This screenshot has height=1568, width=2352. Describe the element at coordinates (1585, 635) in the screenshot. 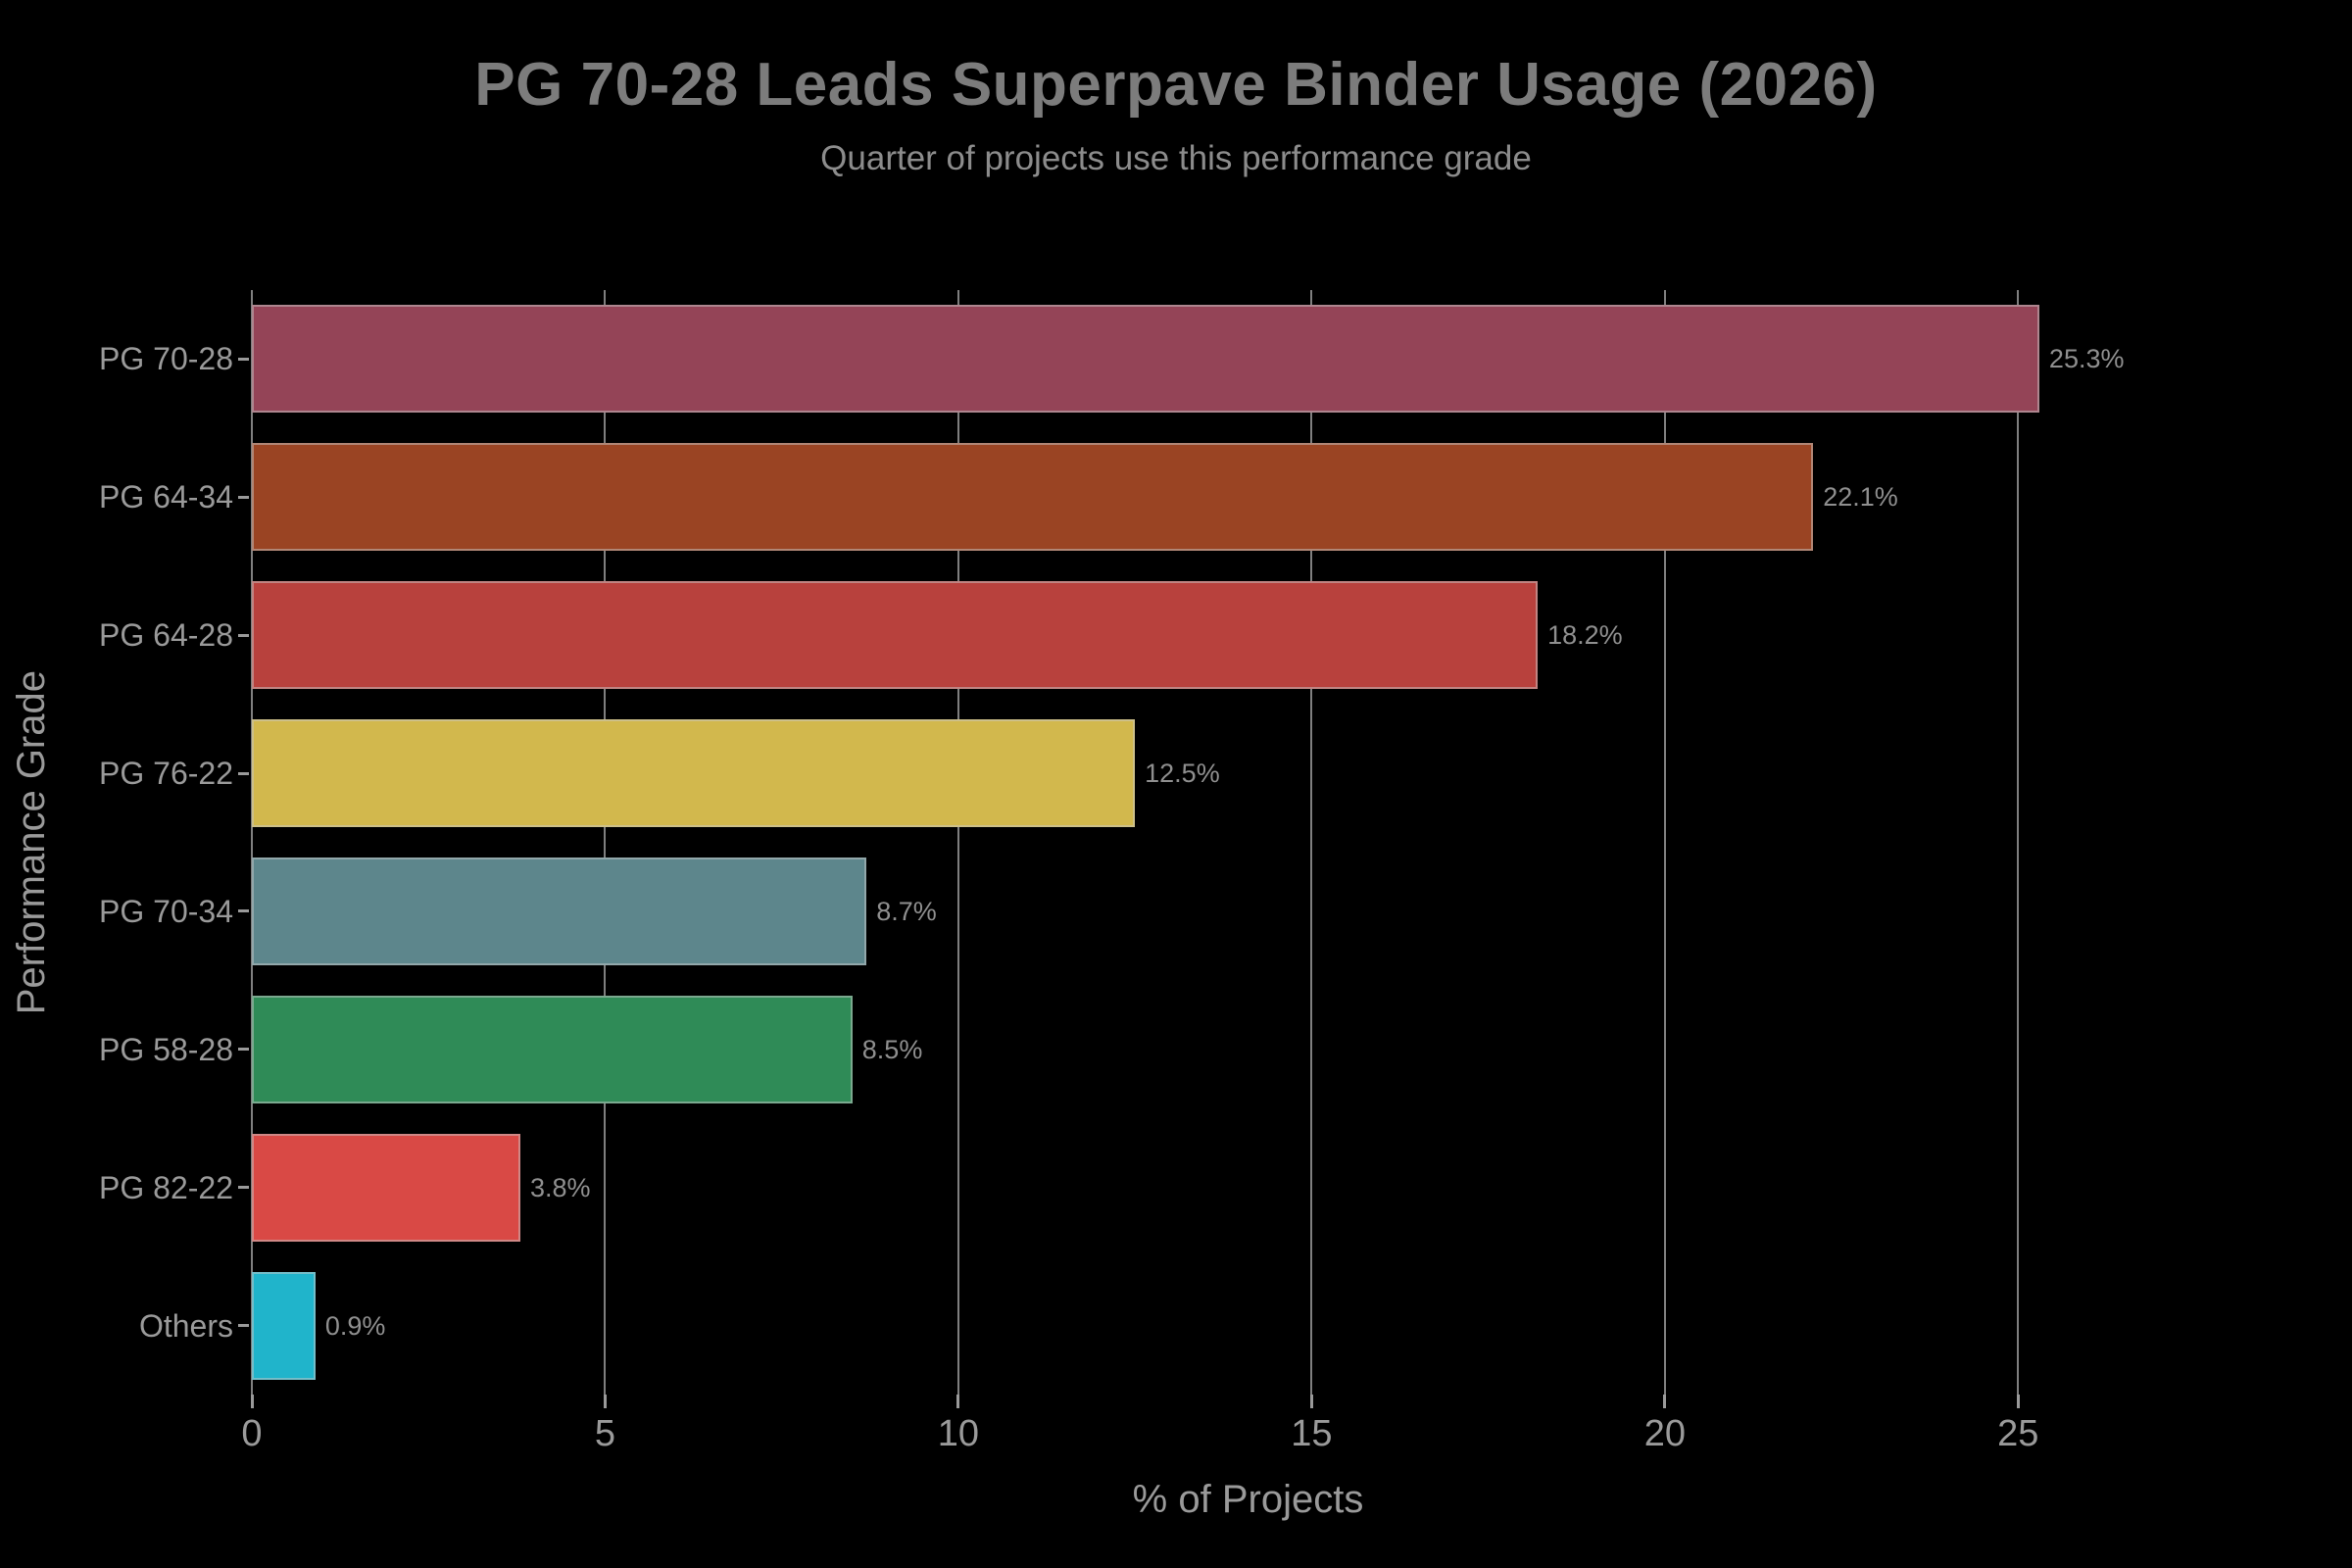

I see `bar-value-label: 18.2%` at that location.